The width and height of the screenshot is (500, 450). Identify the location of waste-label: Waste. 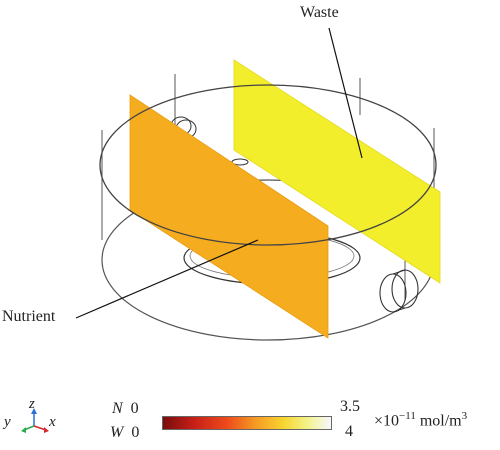
(319, 12).